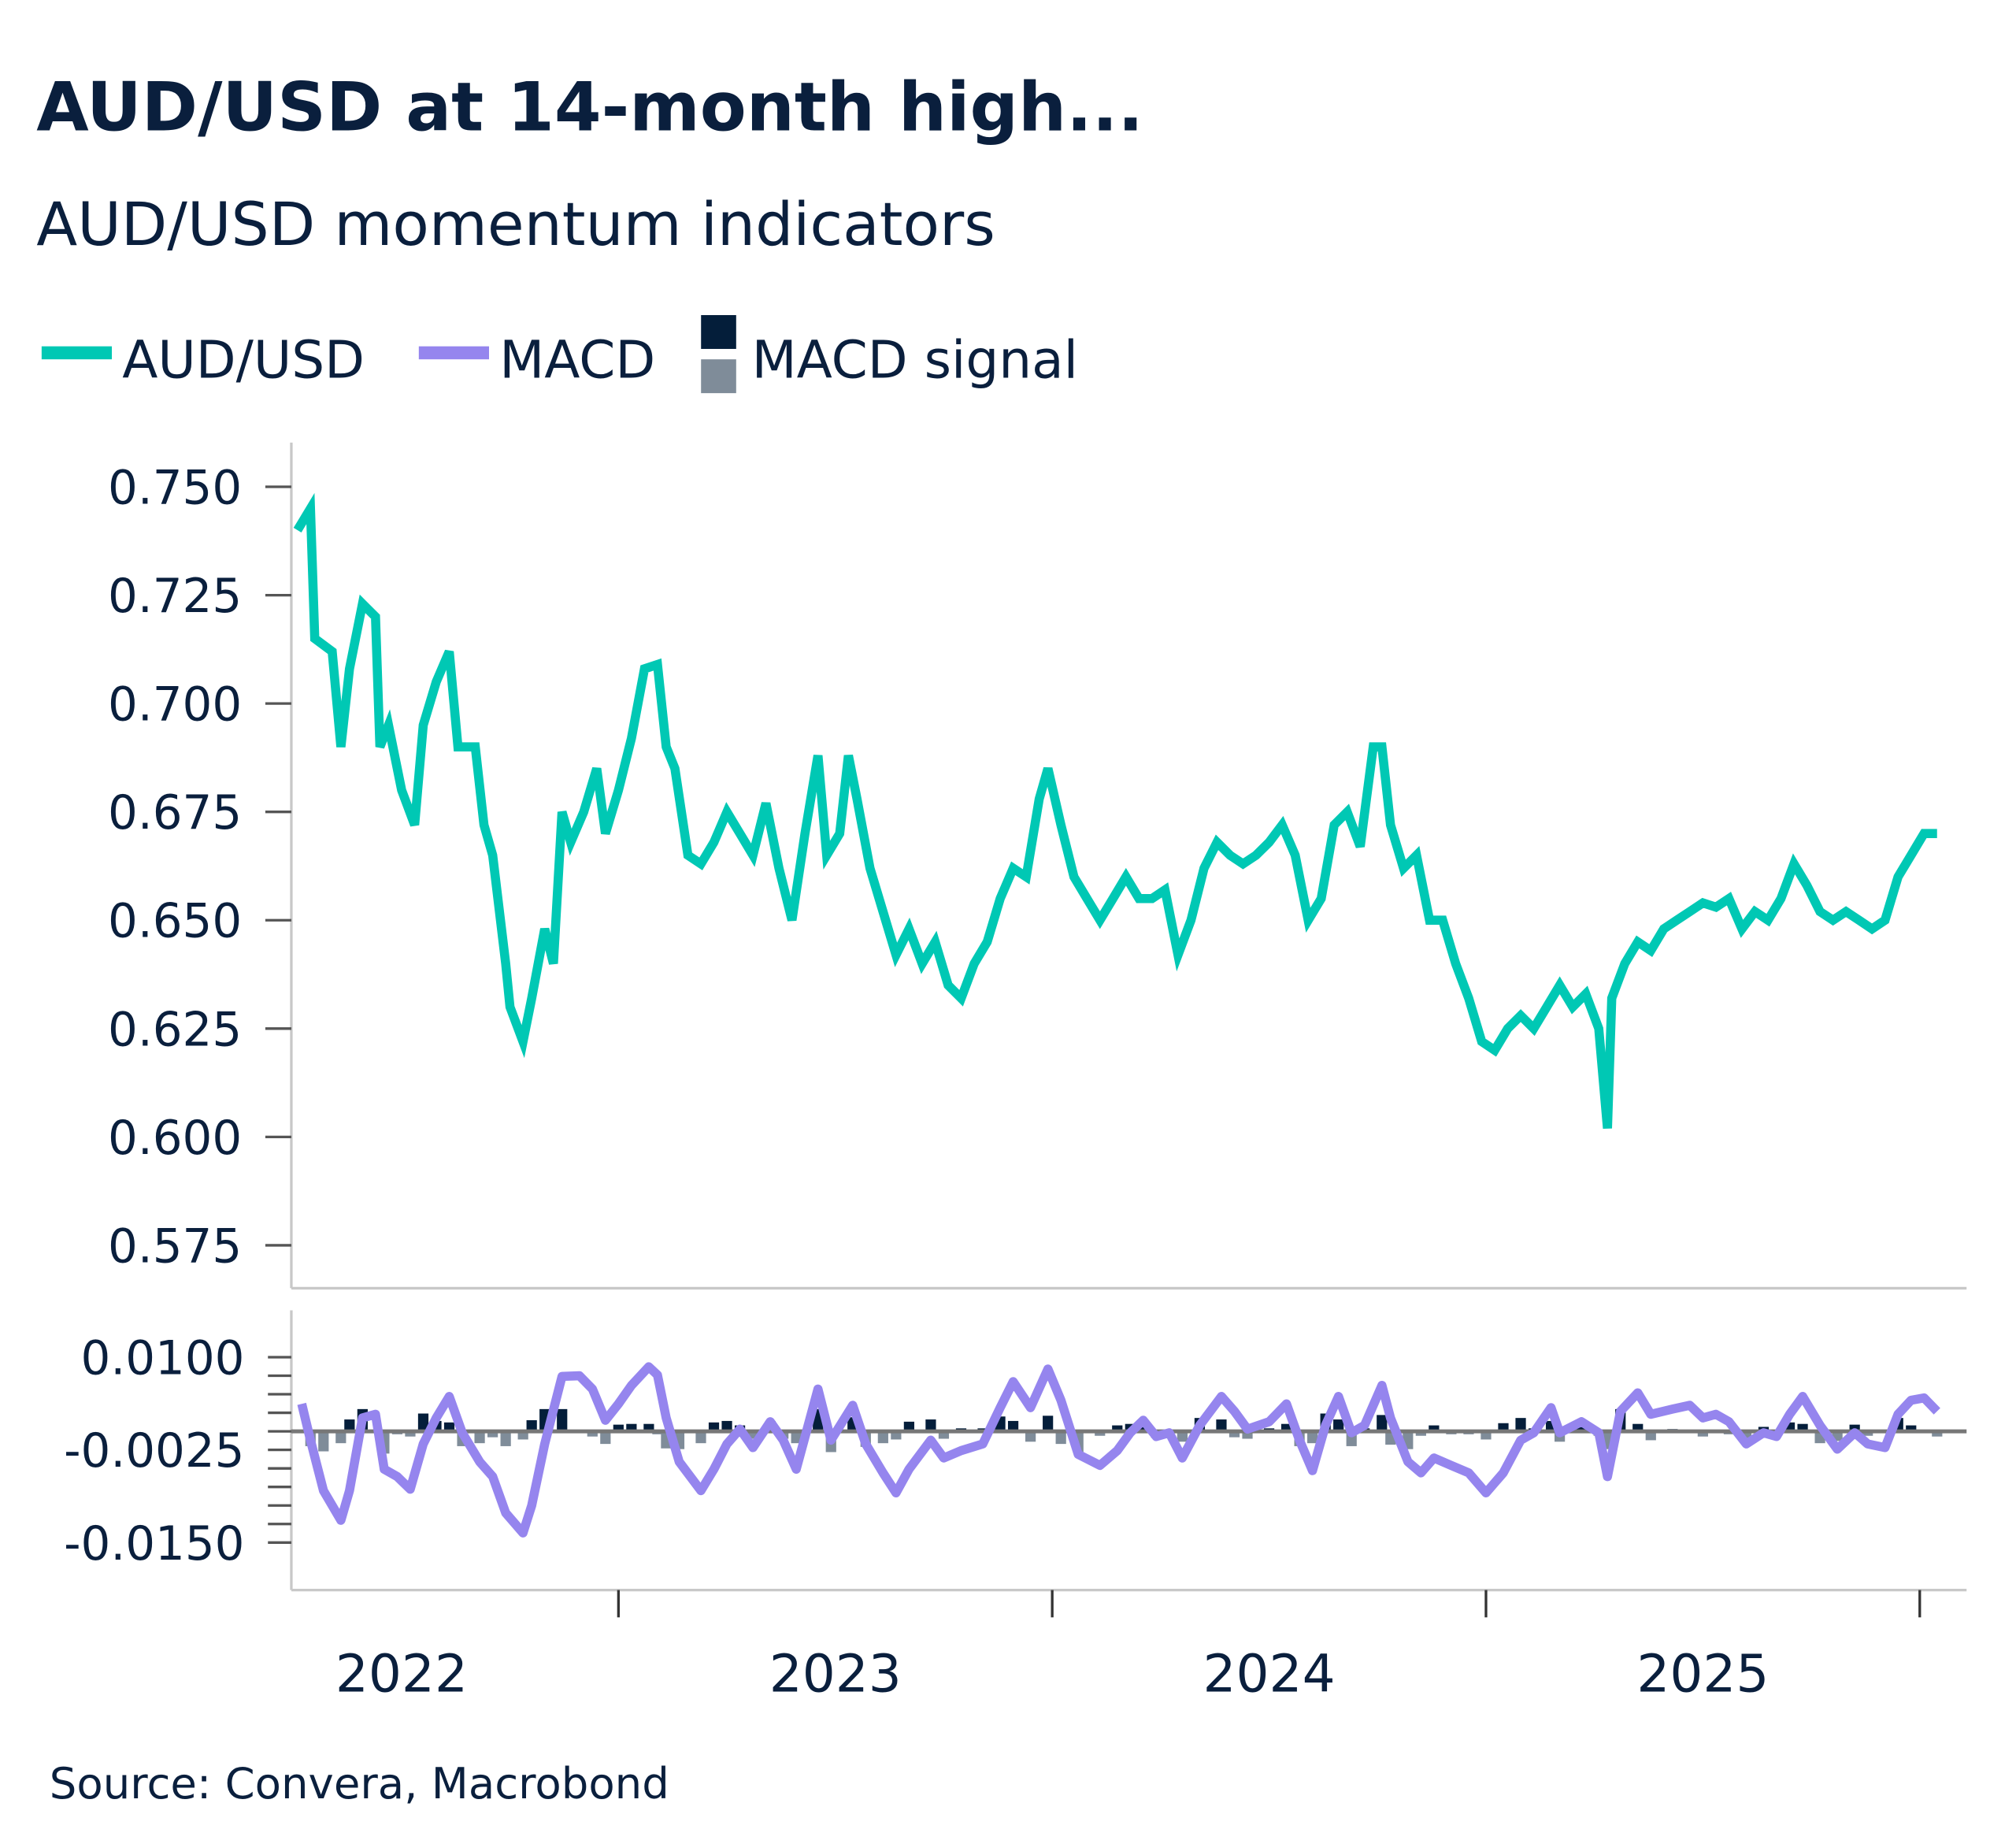  I want to click on x-axis: 2022 2023 2024 2025, so click(1128, 1647).